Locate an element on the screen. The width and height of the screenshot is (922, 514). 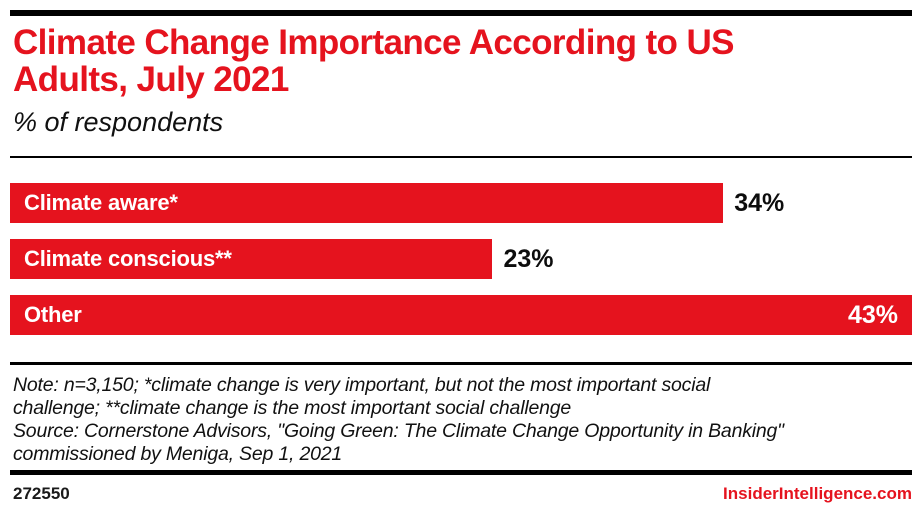
bar: Other 43% is located at coordinates (461, 315).